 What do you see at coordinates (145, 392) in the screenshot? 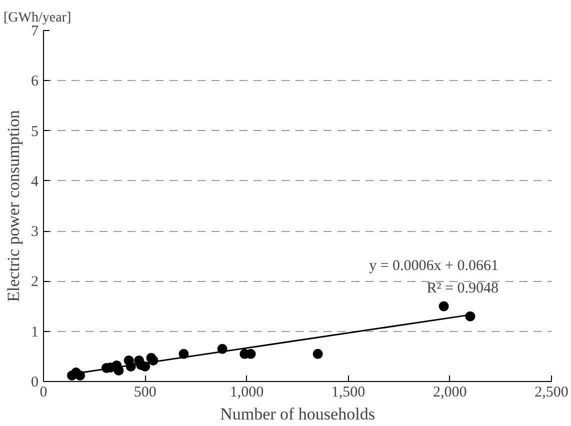
I see `x-tick-label: 500` at bounding box center [145, 392].